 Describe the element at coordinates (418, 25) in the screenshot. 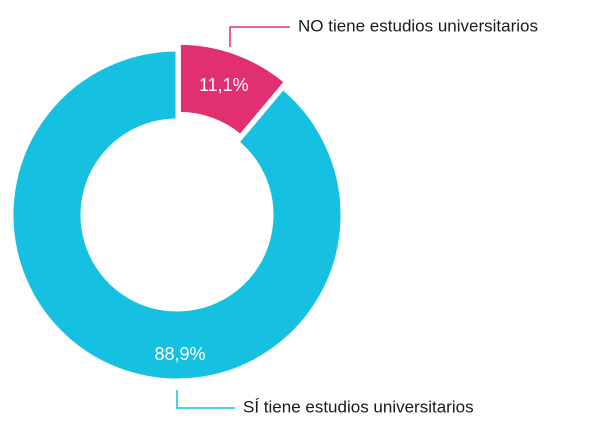

I see `legend-label: NO tiene estudios universitarios` at that location.